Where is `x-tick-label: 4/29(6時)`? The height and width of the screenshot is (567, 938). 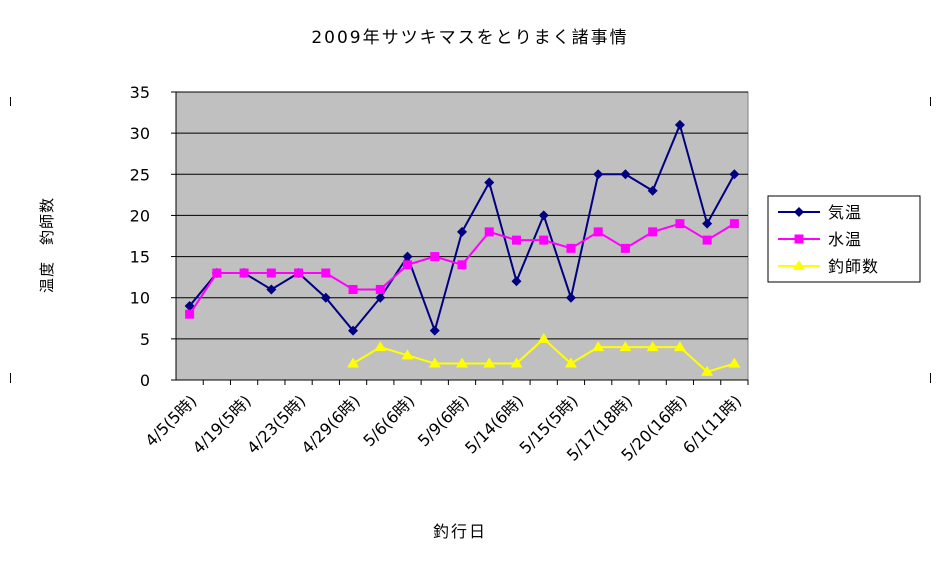
x-tick-label: 4/29(6時) is located at coordinates (331, 424).